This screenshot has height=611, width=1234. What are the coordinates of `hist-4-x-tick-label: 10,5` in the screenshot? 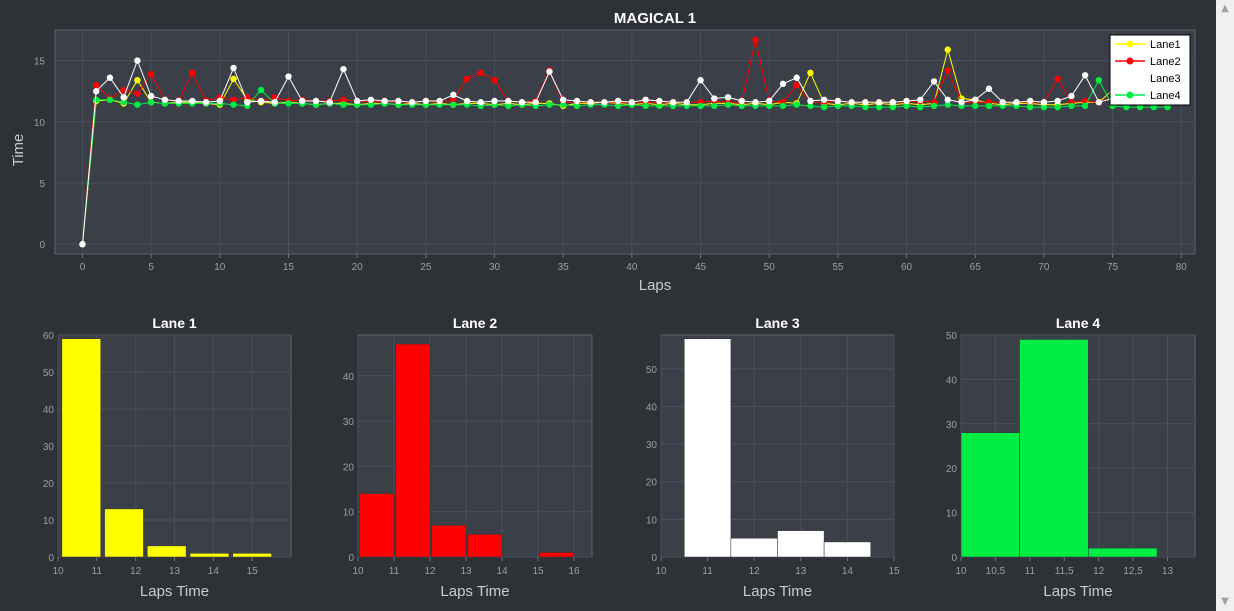 It's located at (996, 571).